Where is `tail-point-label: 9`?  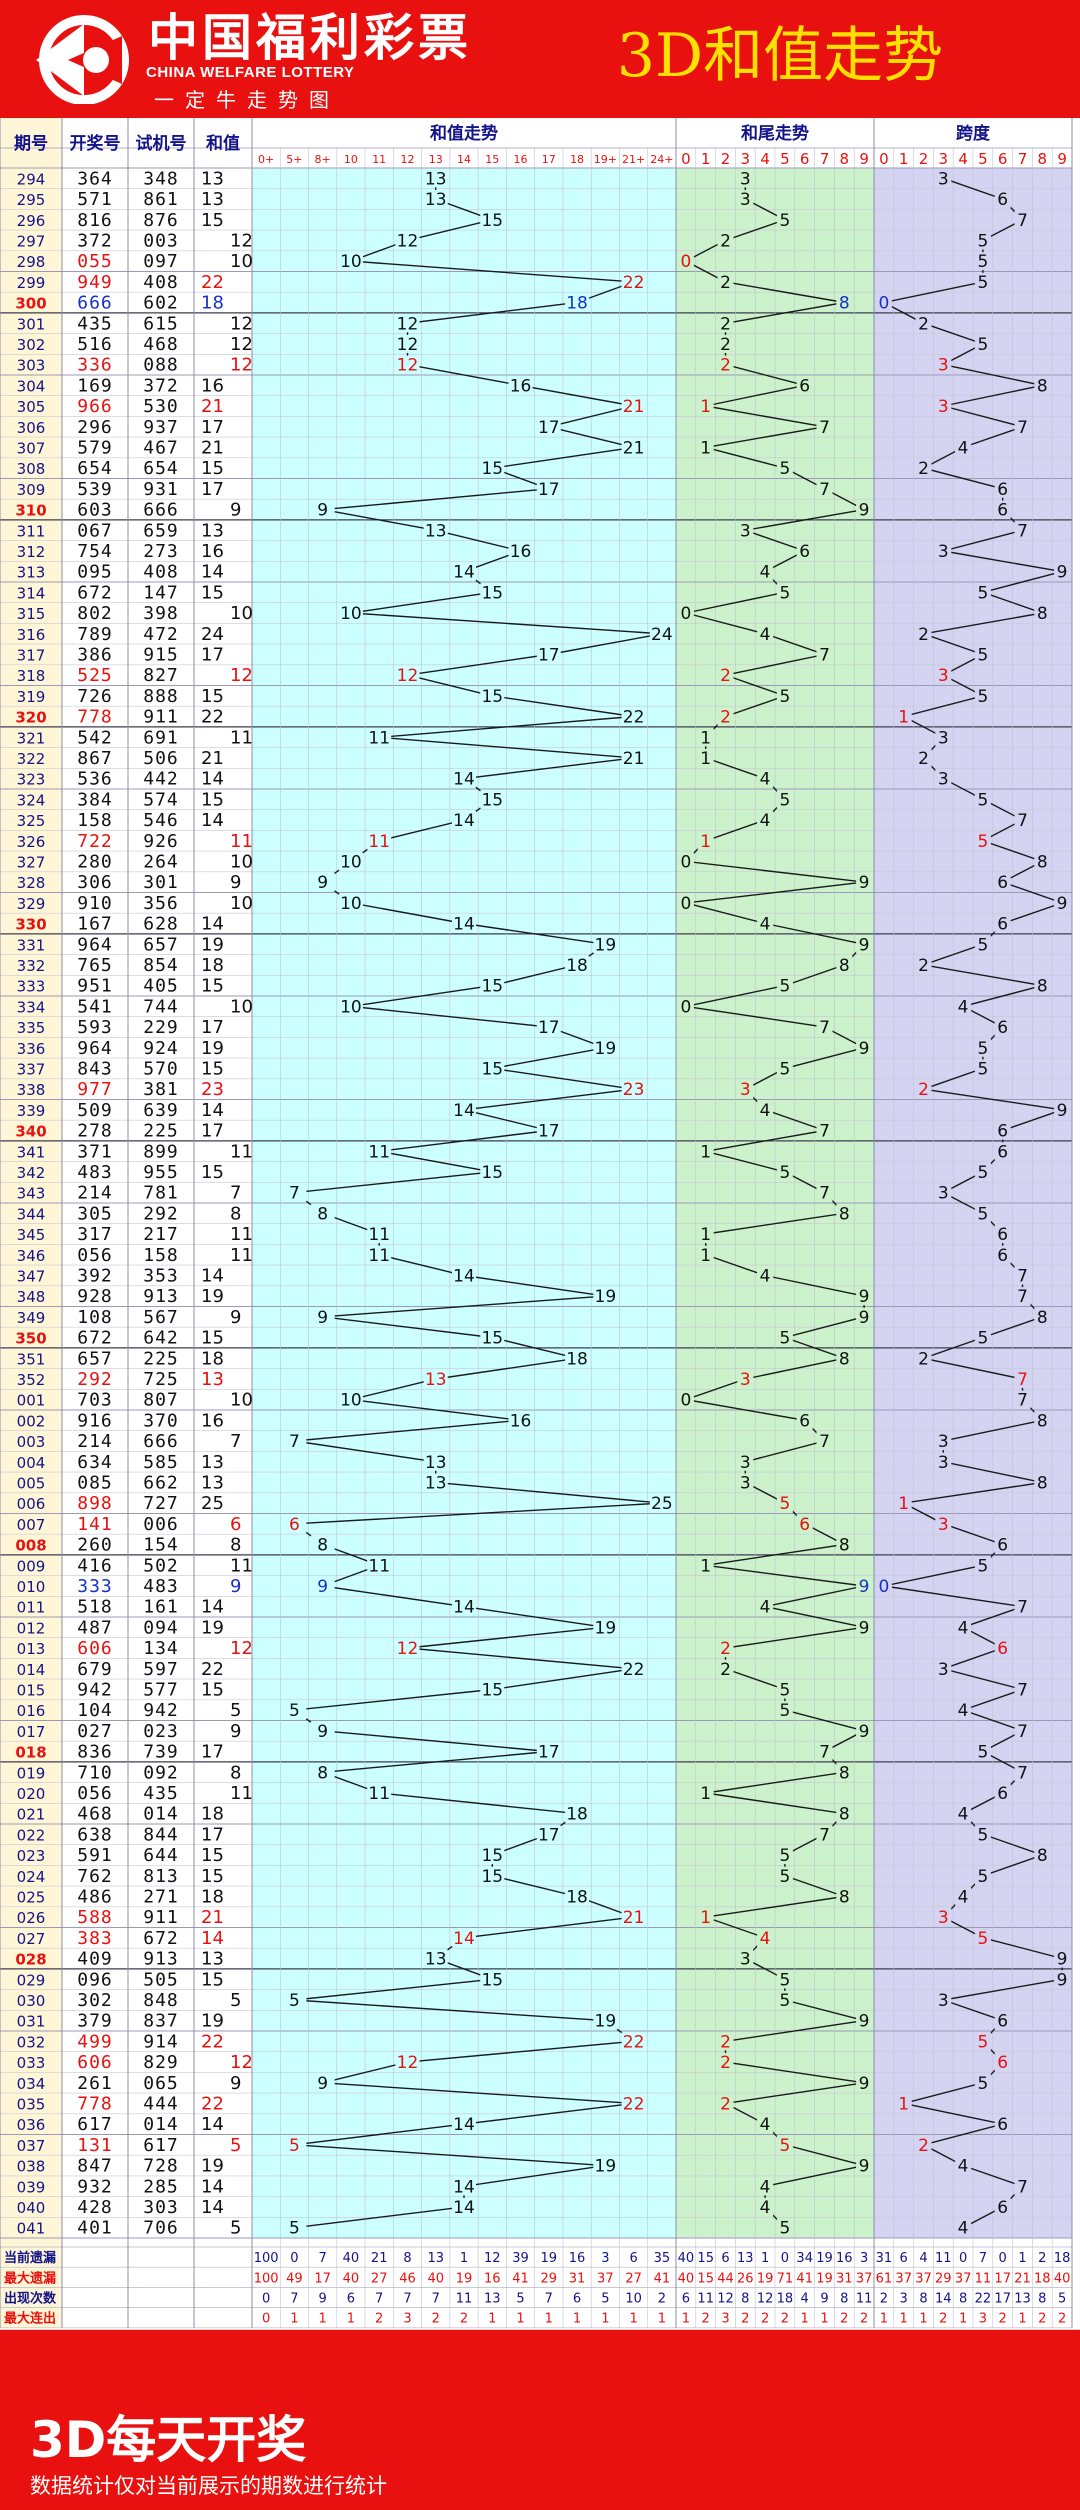
tail-point-label: 9 is located at coordinates (864, 1049).